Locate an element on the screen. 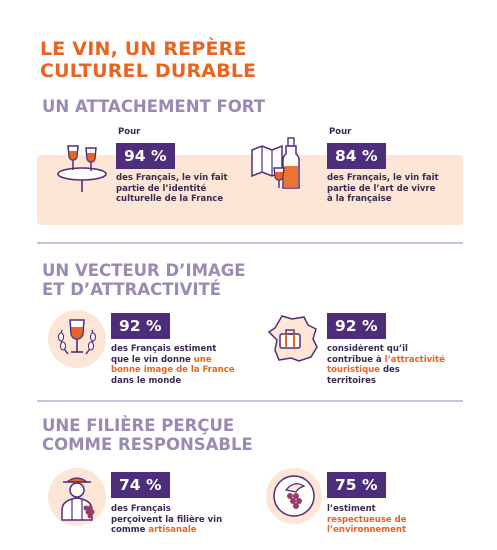  wine-glass-laurel-icon is located at coordinates (77, 339).